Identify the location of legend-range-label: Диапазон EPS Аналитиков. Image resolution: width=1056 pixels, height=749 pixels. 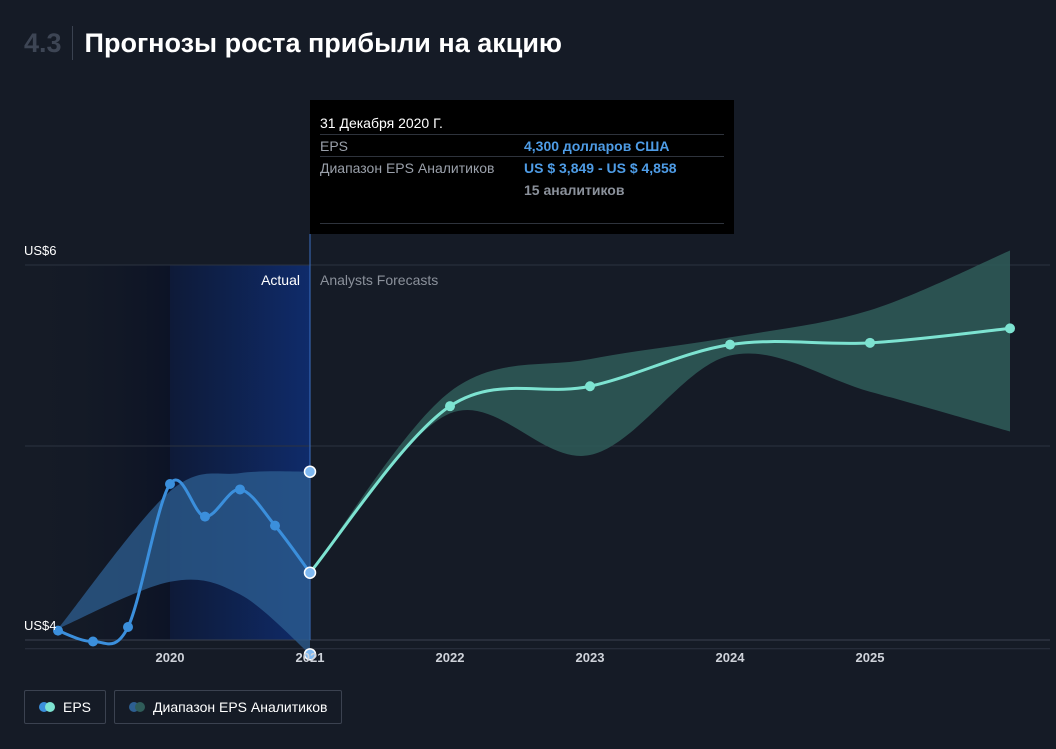
(240, 707).